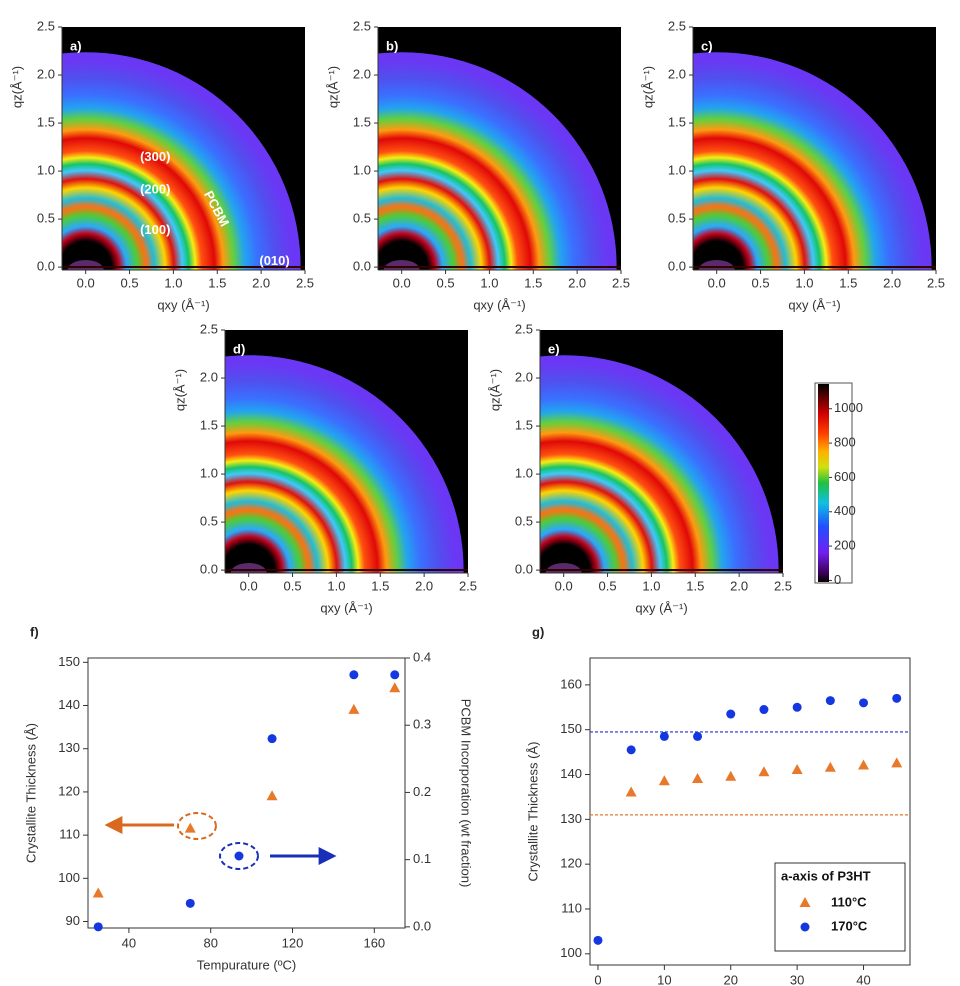 This screenshot has height=986, width=960. I want to click on legend-label: 170°C, so click(849, 925).